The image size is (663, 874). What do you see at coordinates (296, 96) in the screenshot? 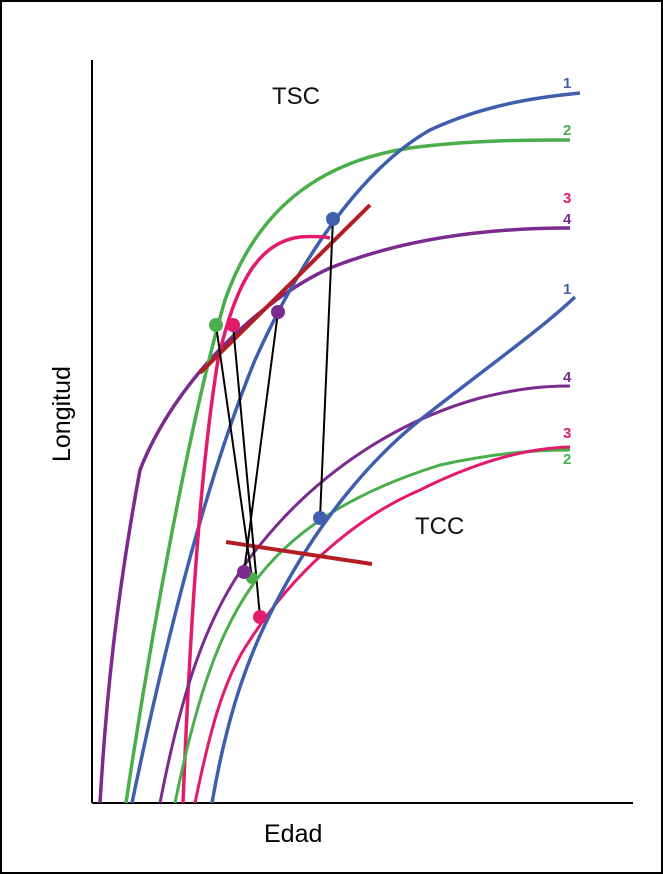
I see `region-label-tsc: TSC` at bounding box center [296, 96].